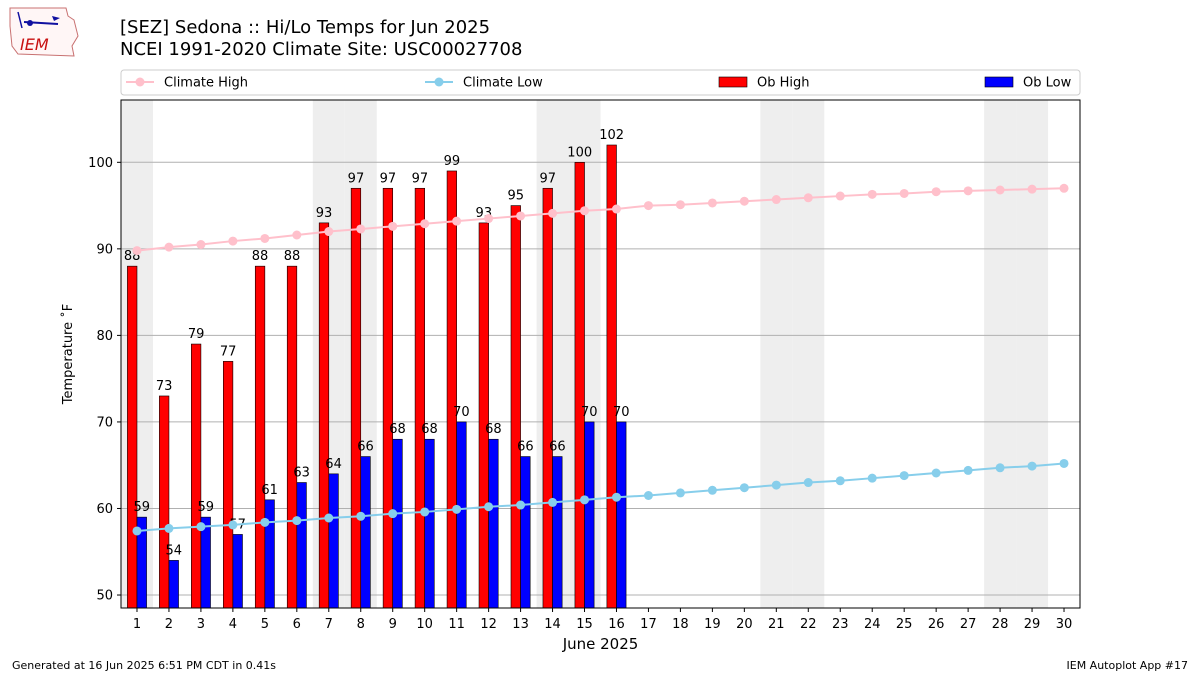 The image size is (1200, 675). What do you see at coordinates (305, 27) in the screenshot?
I see `title-line-1: [SEZ] Sedona :: Hi/Lo Temps for Jun 2025` at bounding box center [305, 27].